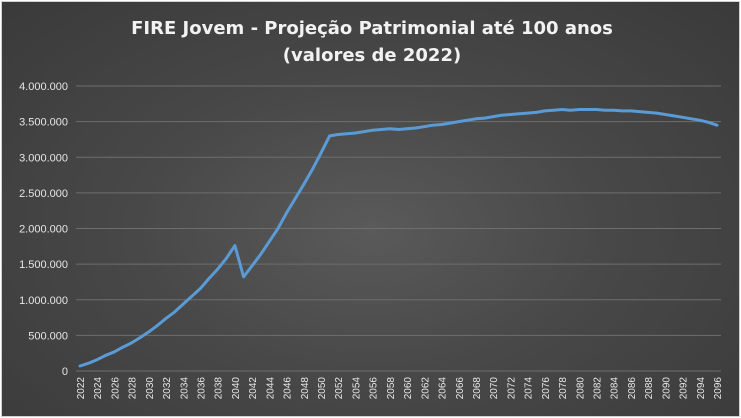 The image size is (741, 418). I want to click on x-tick-label: 2054, so click(356, 388).